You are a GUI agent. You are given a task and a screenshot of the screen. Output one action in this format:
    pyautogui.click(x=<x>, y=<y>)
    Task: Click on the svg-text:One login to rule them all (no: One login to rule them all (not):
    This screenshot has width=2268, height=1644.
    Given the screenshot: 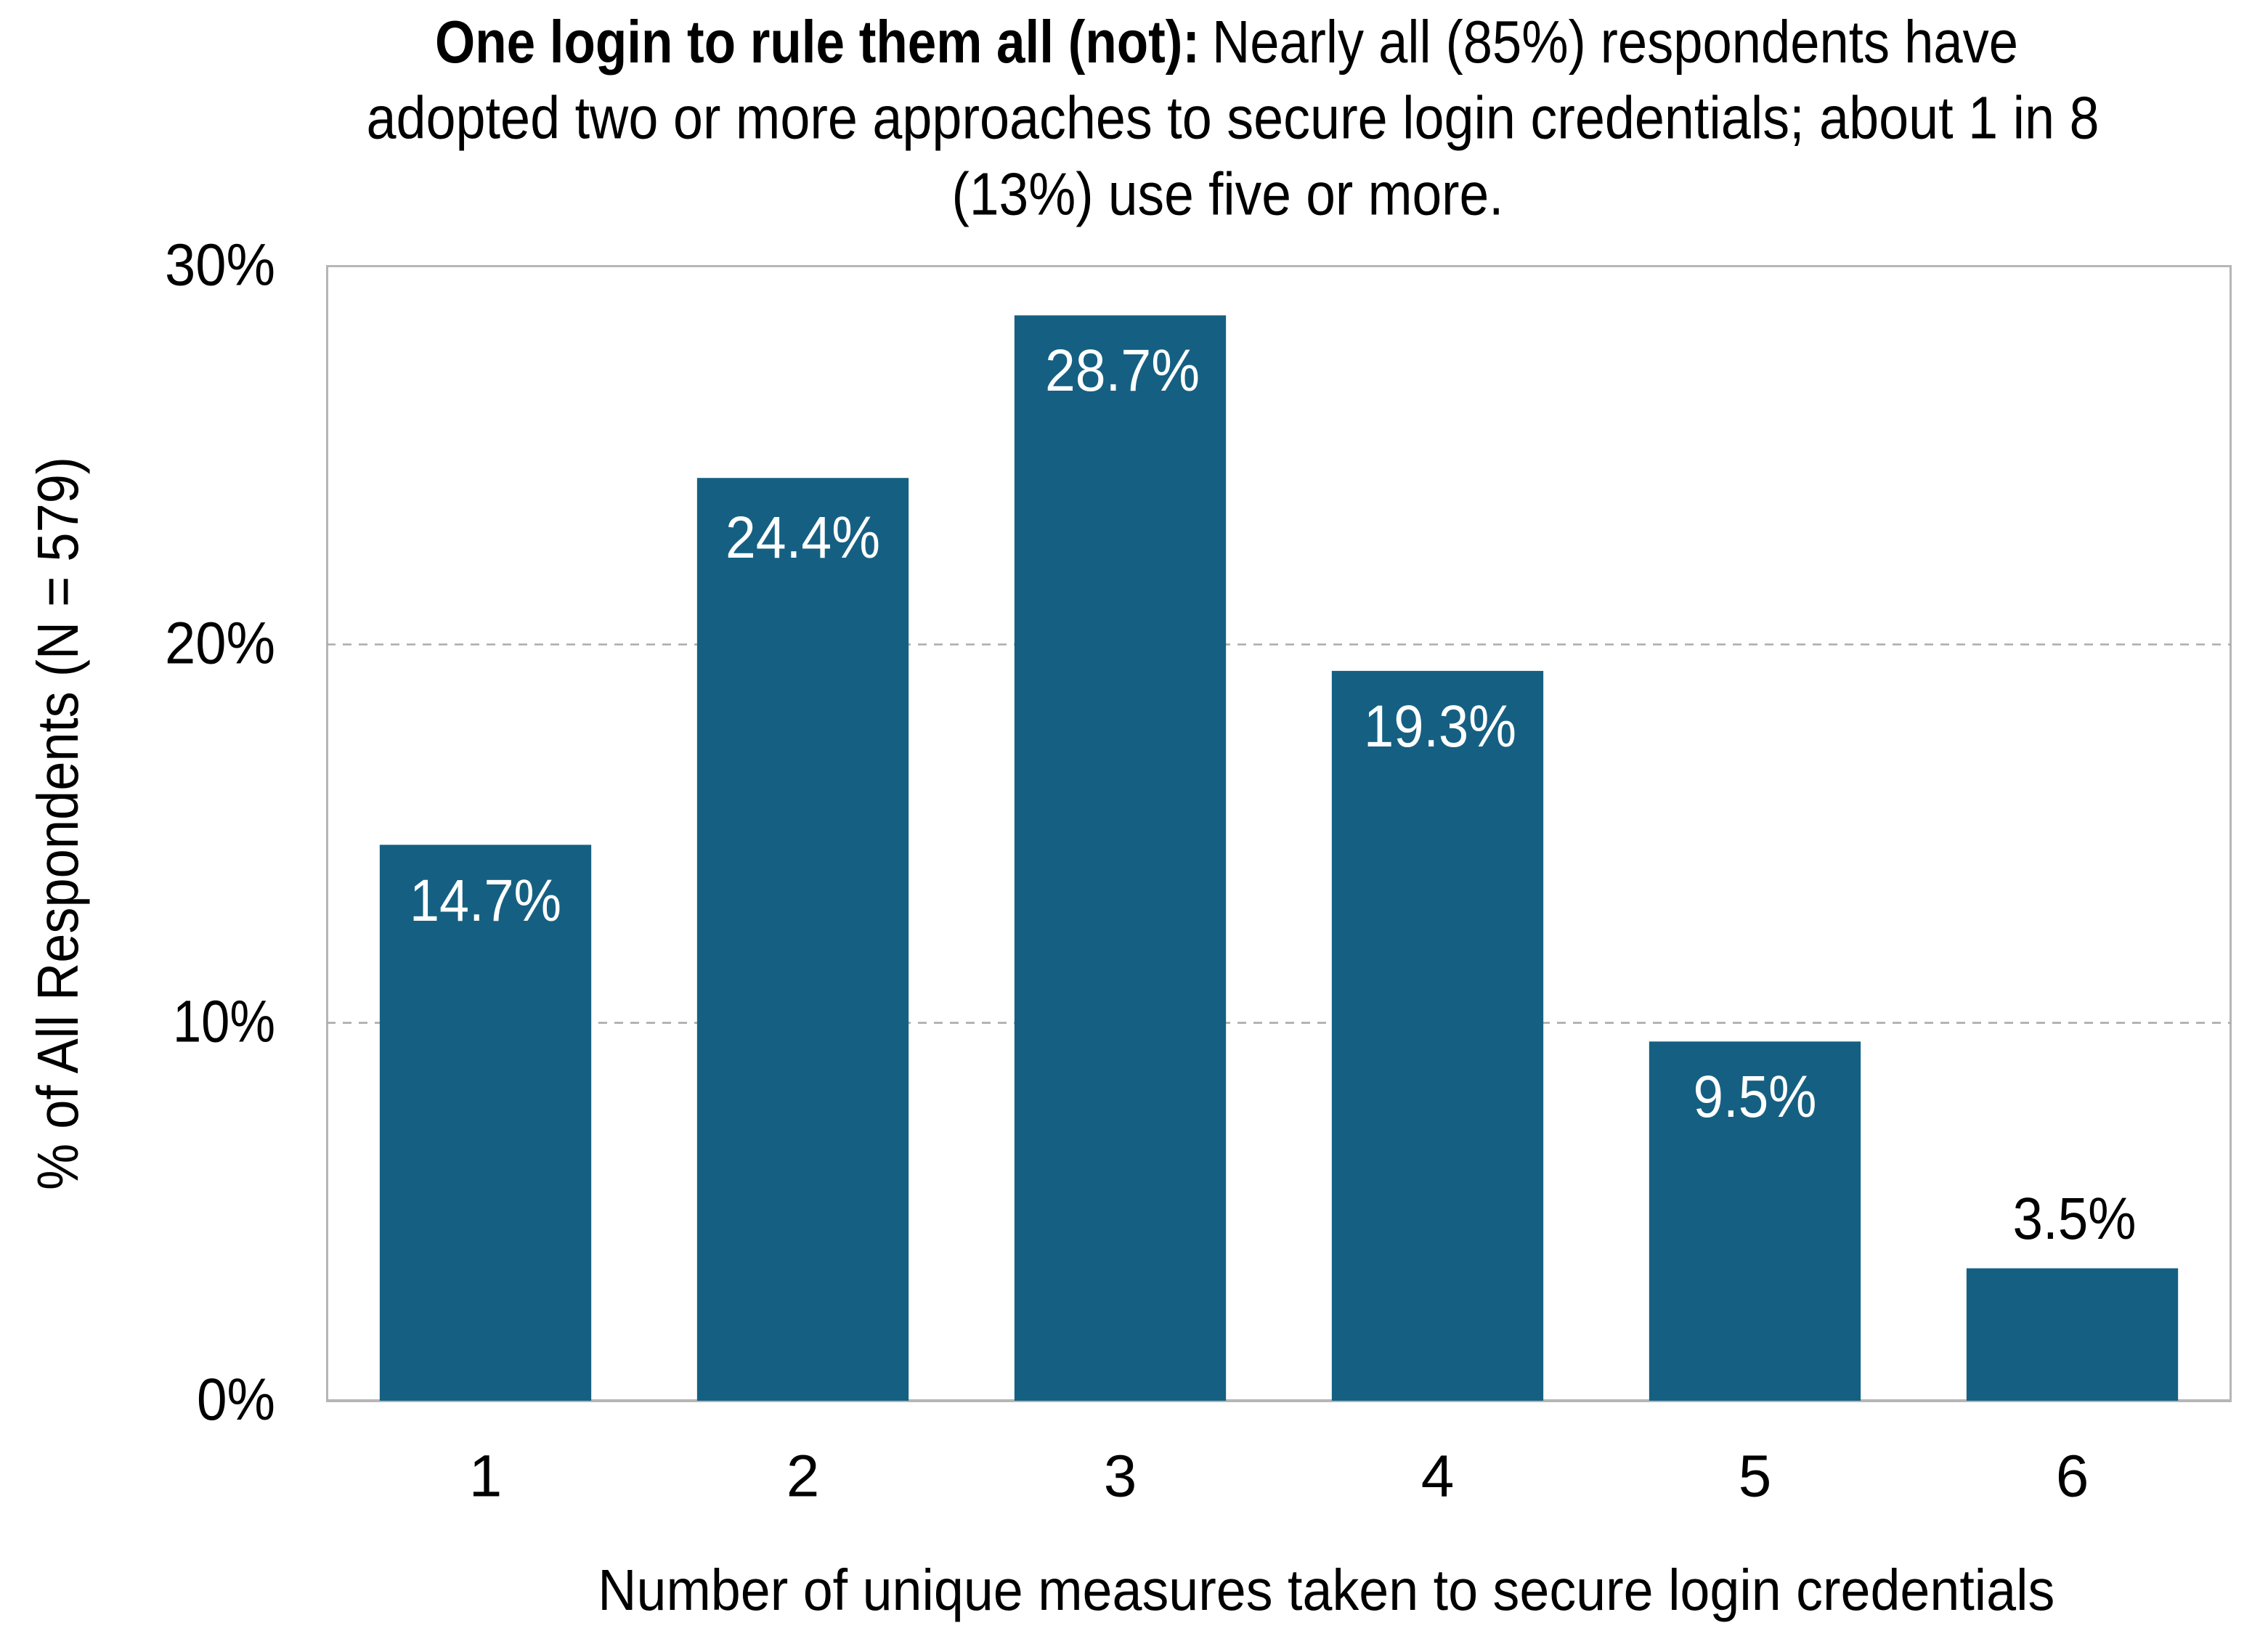 What is the action you would take?
    pyautogui.click(x=817, y=42)
    